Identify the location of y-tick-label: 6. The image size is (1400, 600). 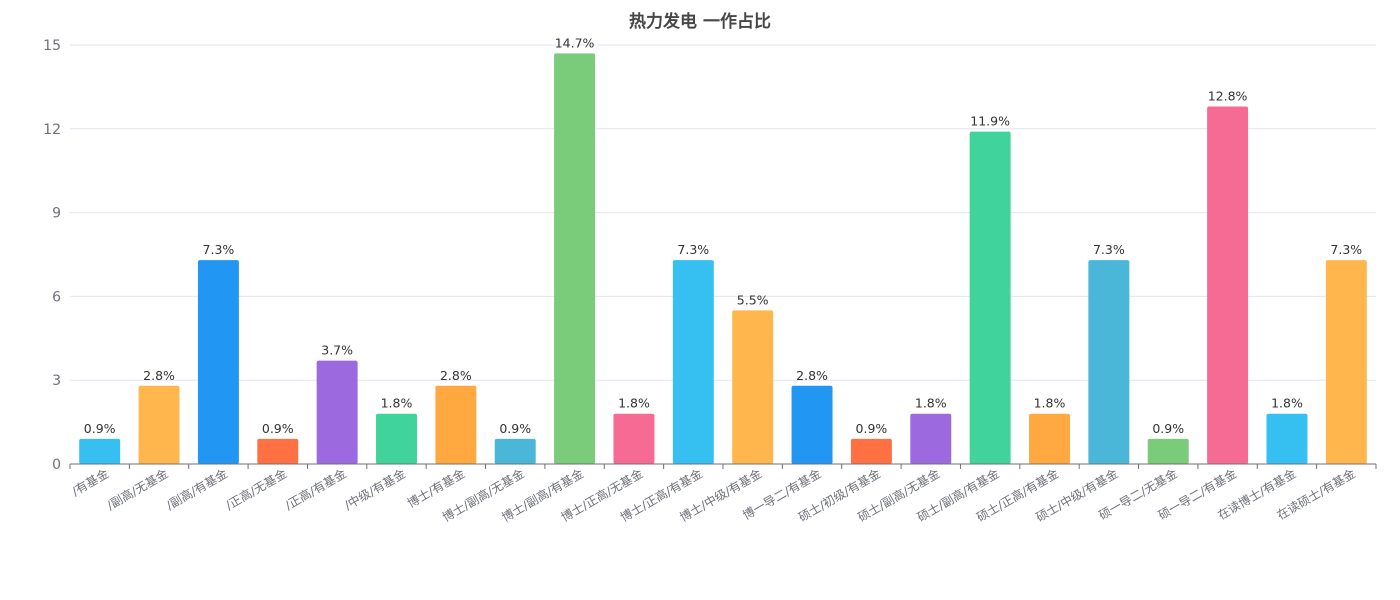
(56, 297).